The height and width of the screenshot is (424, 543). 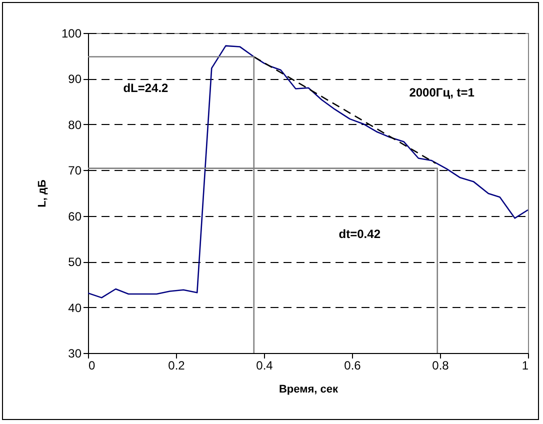 I want to click on y-tick-label: 40, so click(x=75, y=307).